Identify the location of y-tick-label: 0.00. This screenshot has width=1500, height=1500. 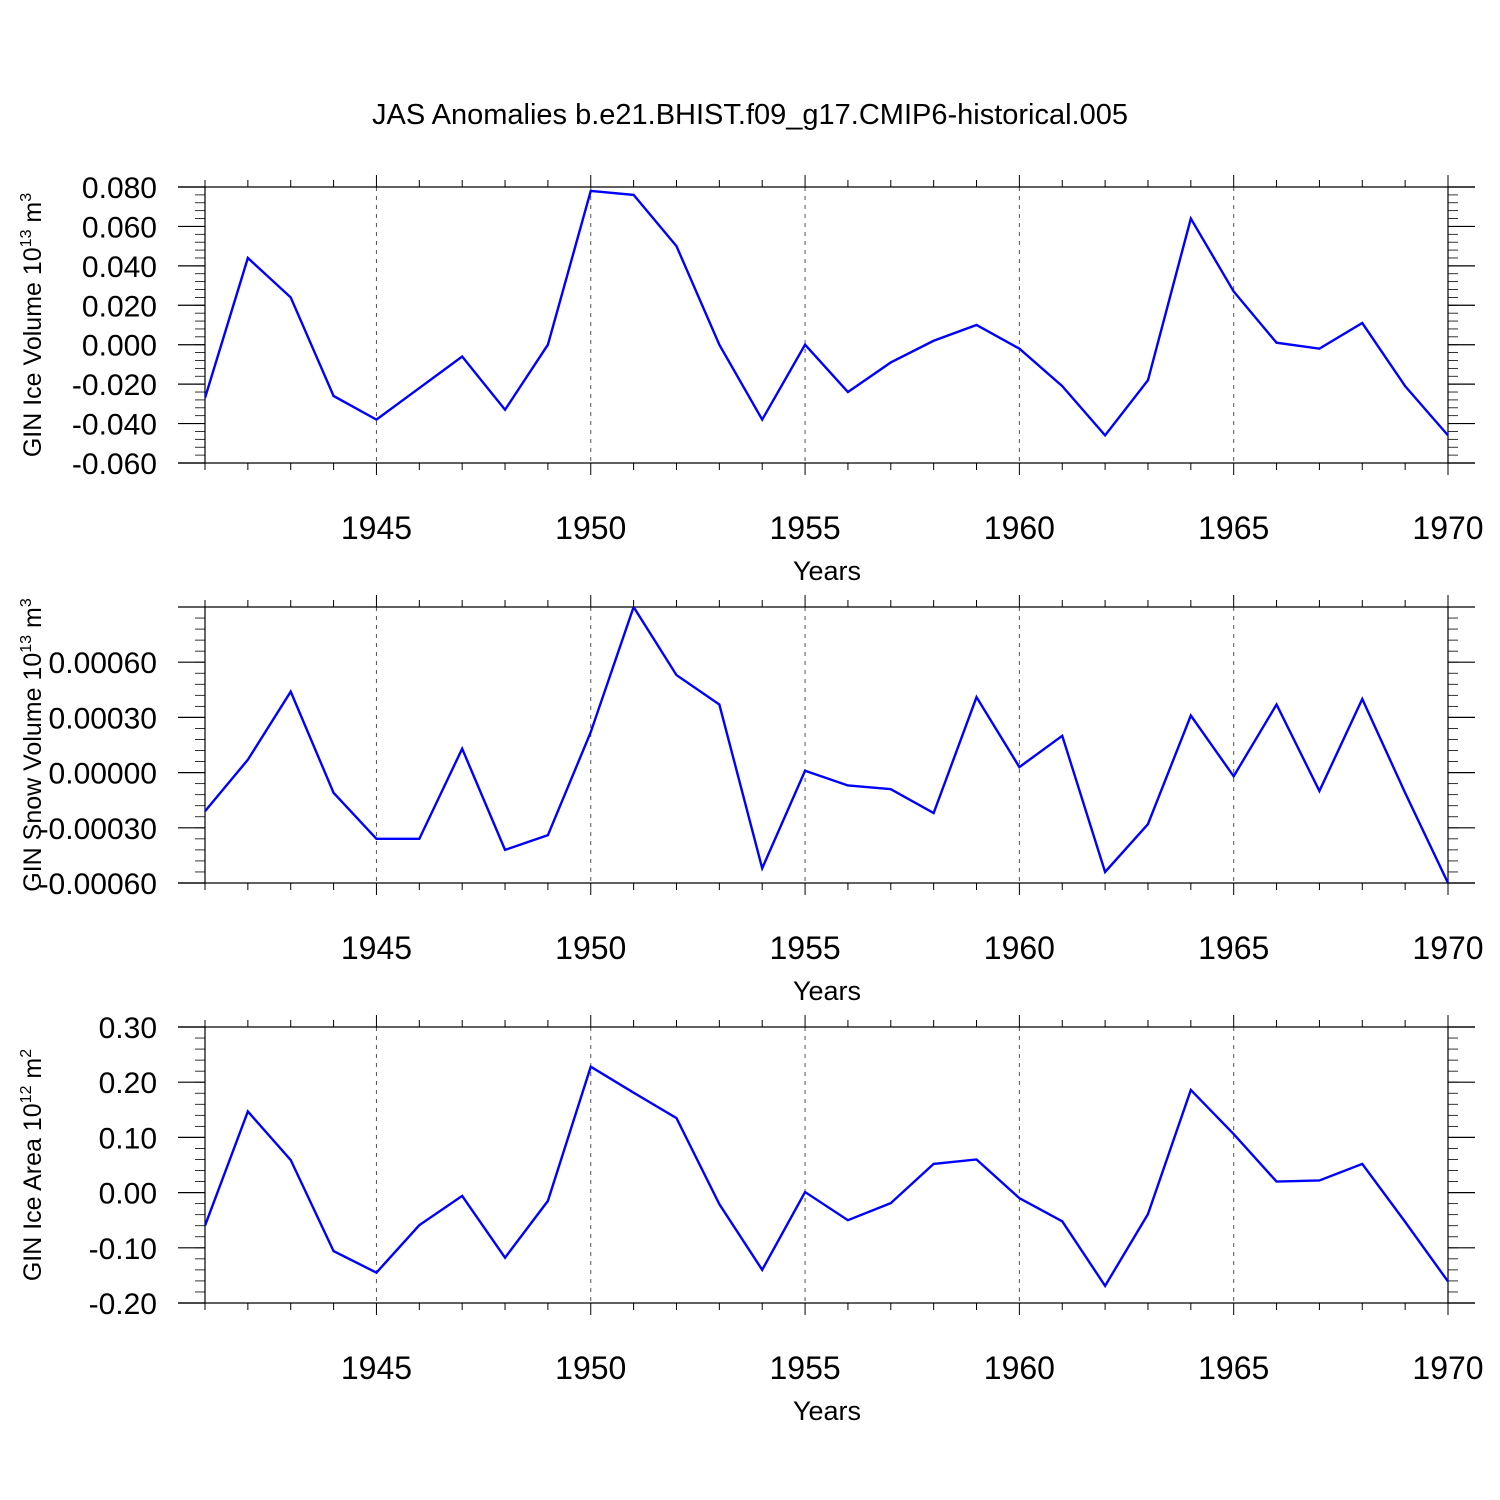
(128, 1194).